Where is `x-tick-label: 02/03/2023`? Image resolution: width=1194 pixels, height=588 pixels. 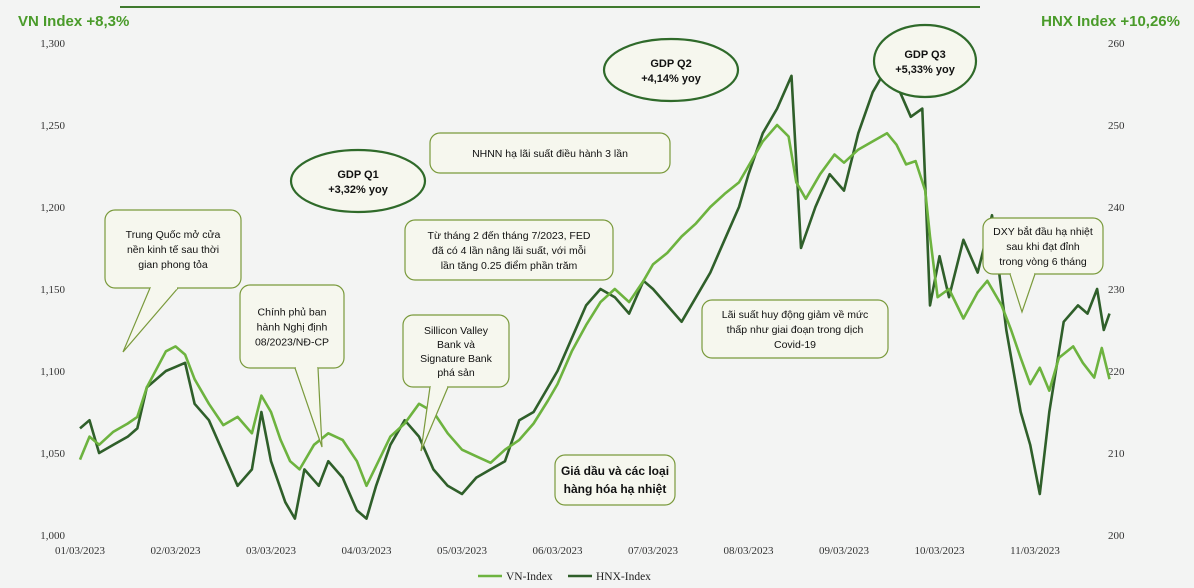
x-tick-label: 02/03/2023 is located at coordinates (175, 551).